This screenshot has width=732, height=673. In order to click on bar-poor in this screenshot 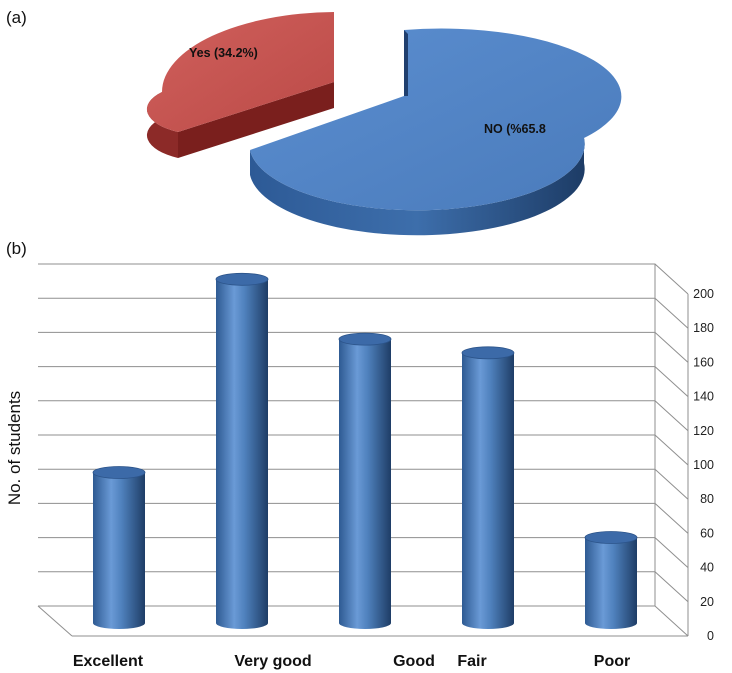, I will do `click(611, 580)`.